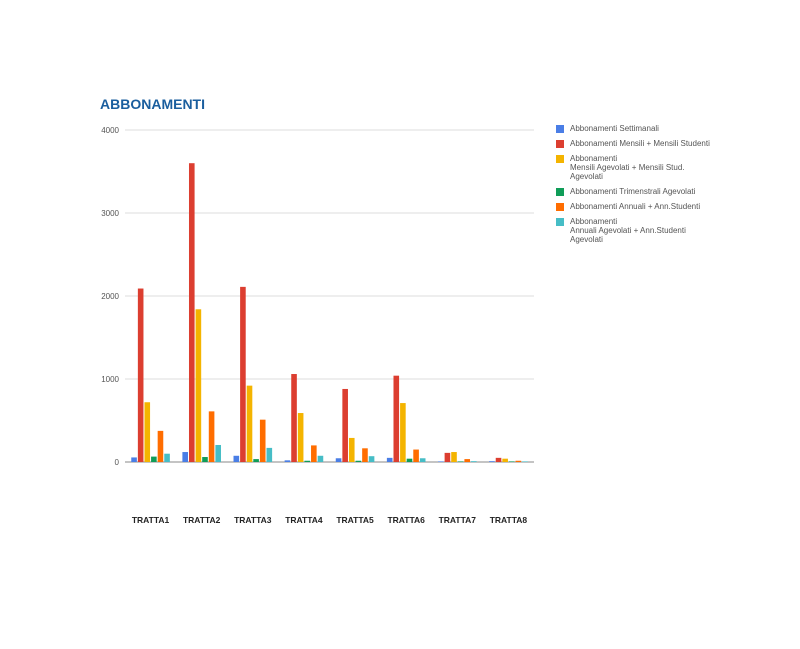  I want to click on legend-item: Abbonamenti Mensili + Mensili Studenti, so click(656, 143).